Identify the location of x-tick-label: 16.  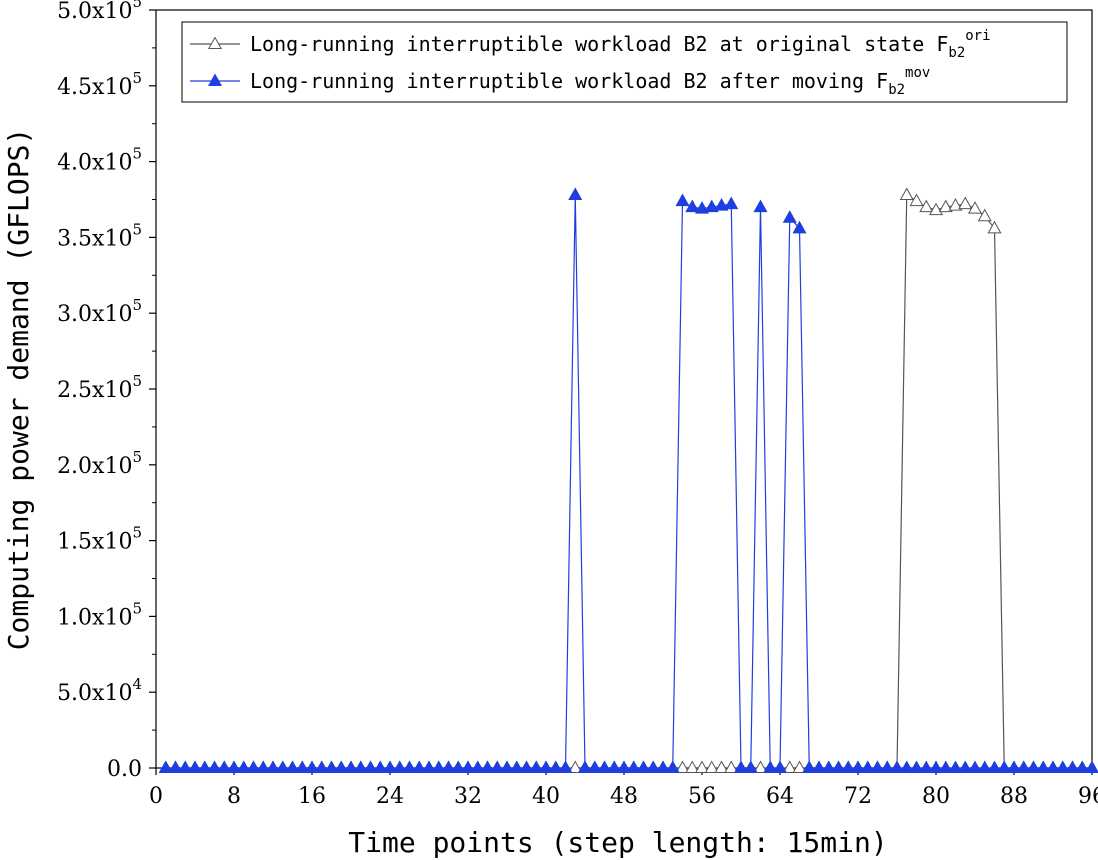
(312, 796).